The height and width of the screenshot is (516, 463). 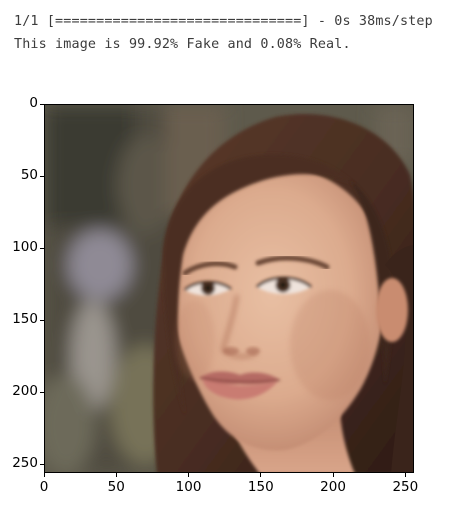 I want to click on x-tick-label: 100, so click(x=188, y=487).